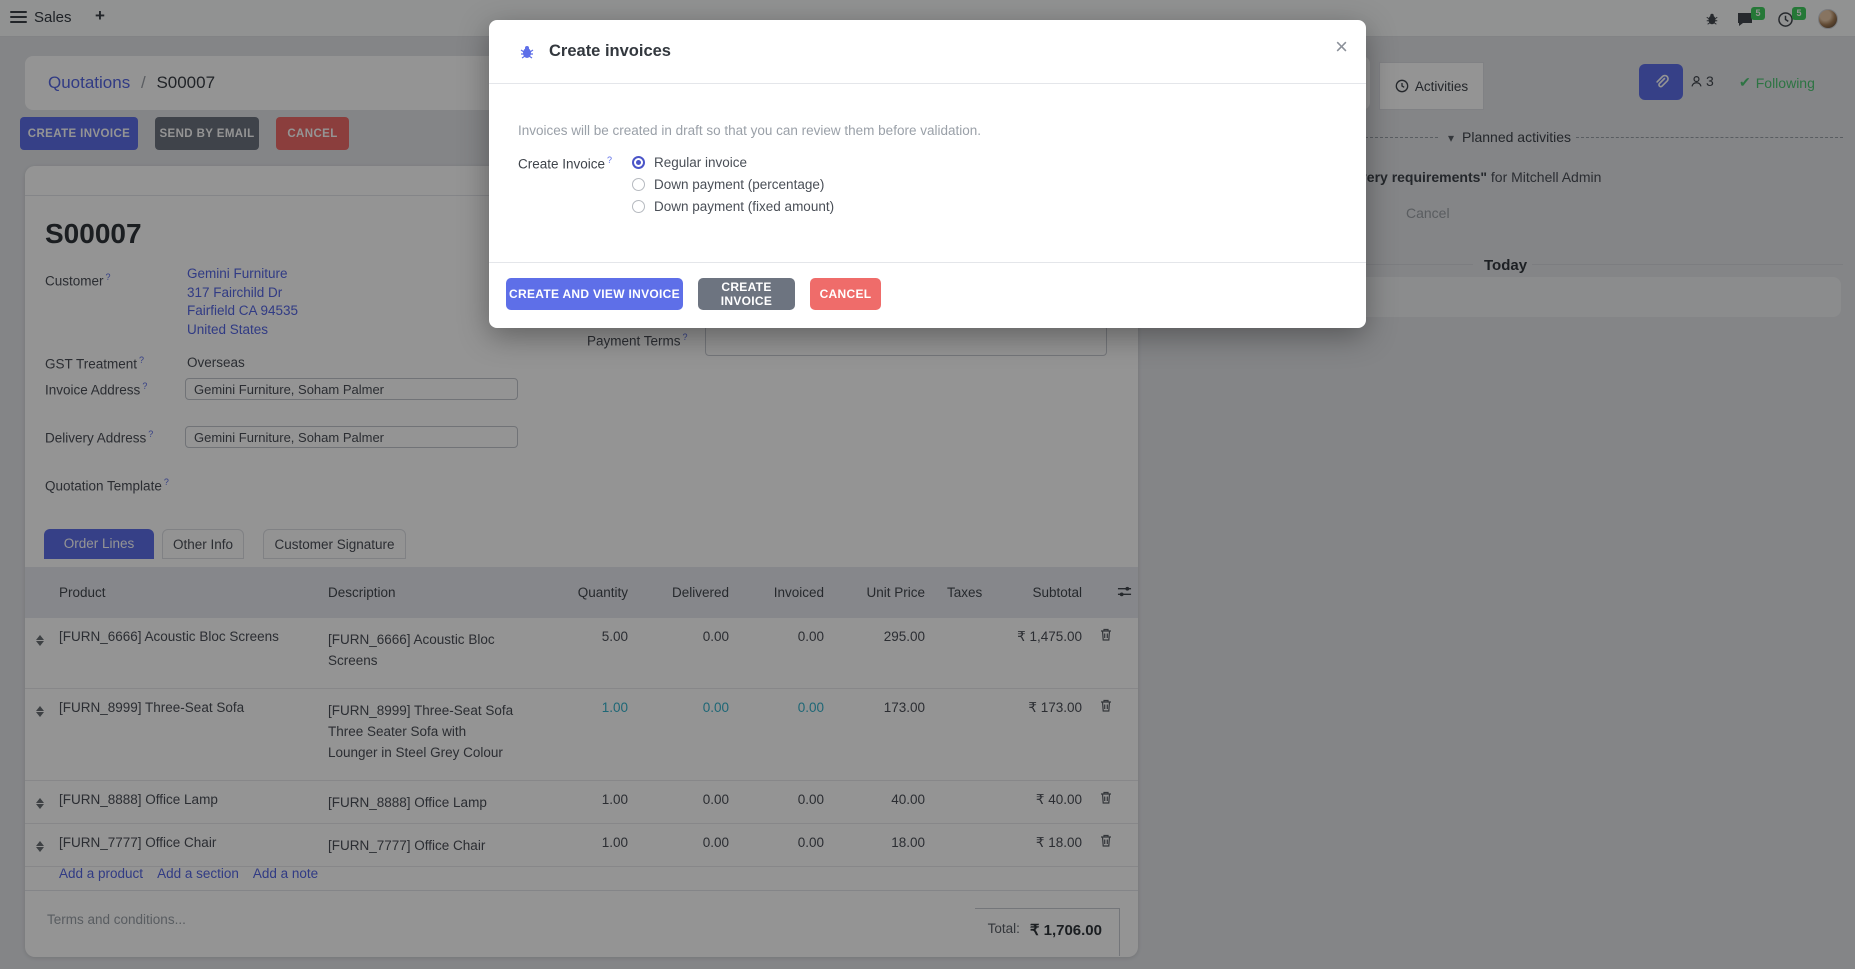 Image resolution: width=1855 pixels, height=969 pixels. What do you see at coordinates (235, 292) in the screenshot?
I see `customer-link-line: 317 Fairchild Dr` at bounding box center [235, 292].